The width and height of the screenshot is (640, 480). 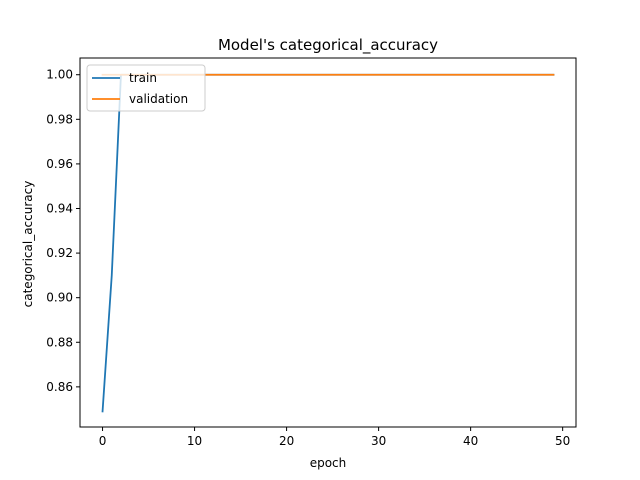 What do you see at coordinates (146, 88) in the screenshot?
I see `legend: train validation` at bounding box center [146, 88].